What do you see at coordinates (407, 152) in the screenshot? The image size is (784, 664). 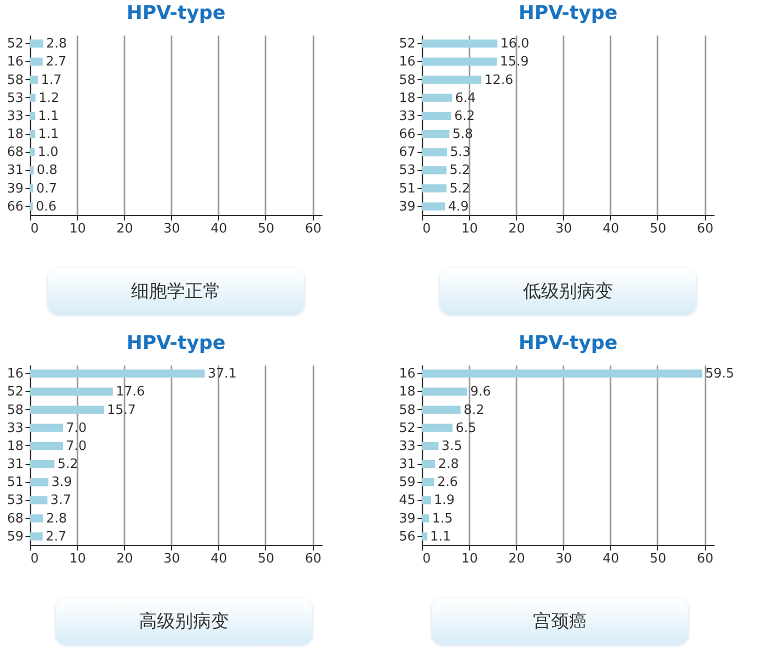 I see `y-tick-label: 67` at bounding box center [407, 152].